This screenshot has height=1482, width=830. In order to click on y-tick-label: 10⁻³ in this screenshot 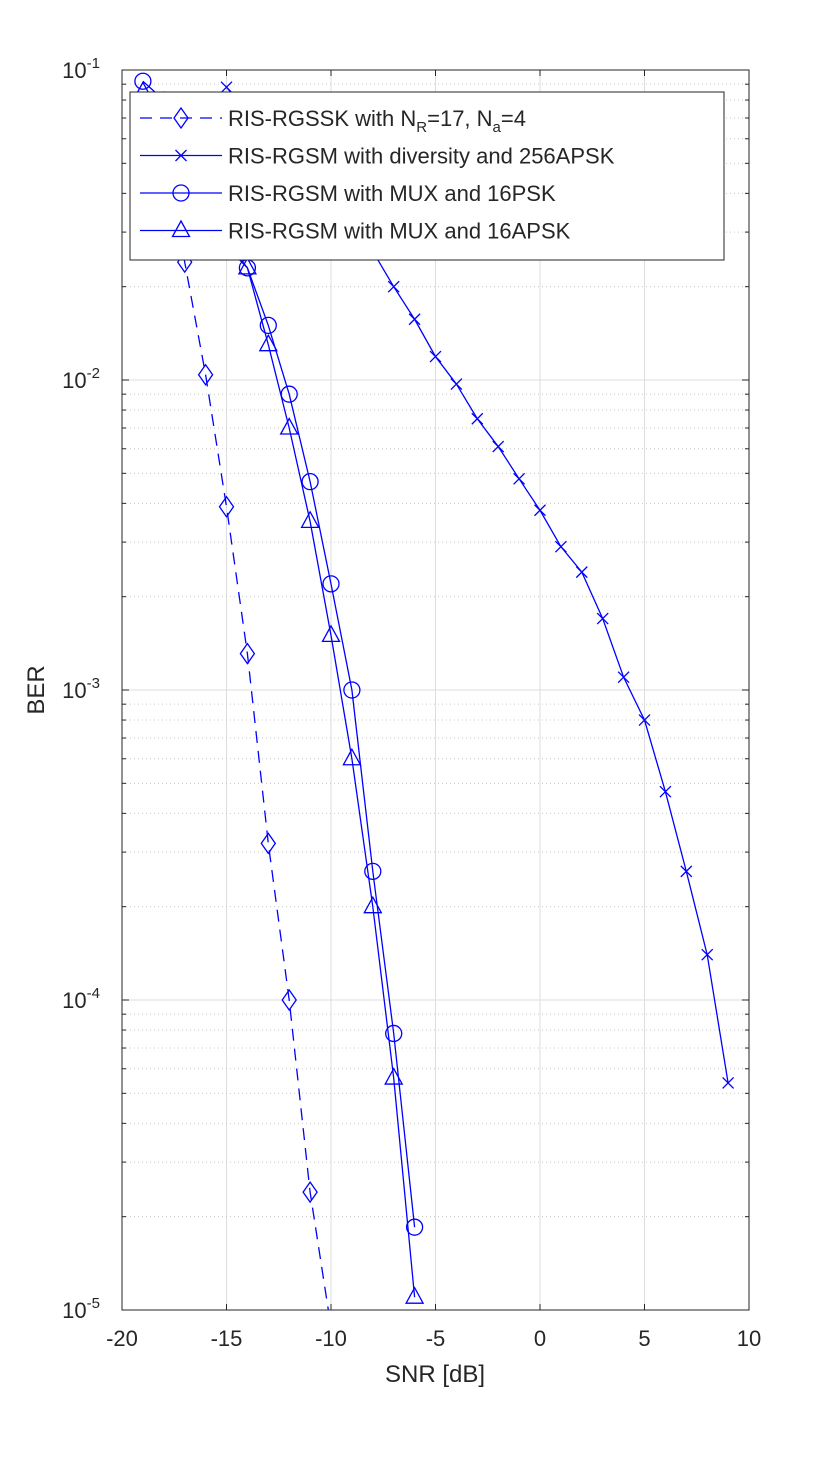, I will do `click(81, 689)`.